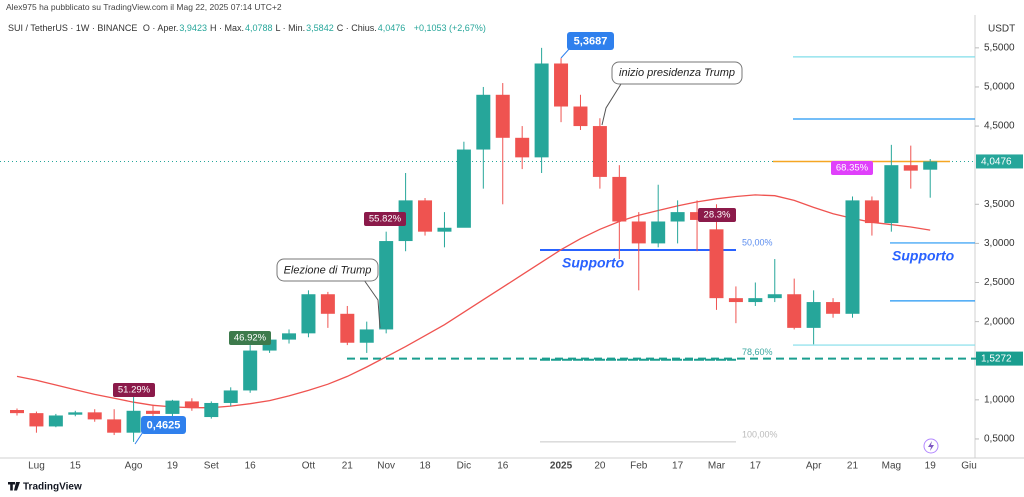 This screenshot has height=497, width=1024. I want to click on x-tick-label: 19, so click(173, 466).